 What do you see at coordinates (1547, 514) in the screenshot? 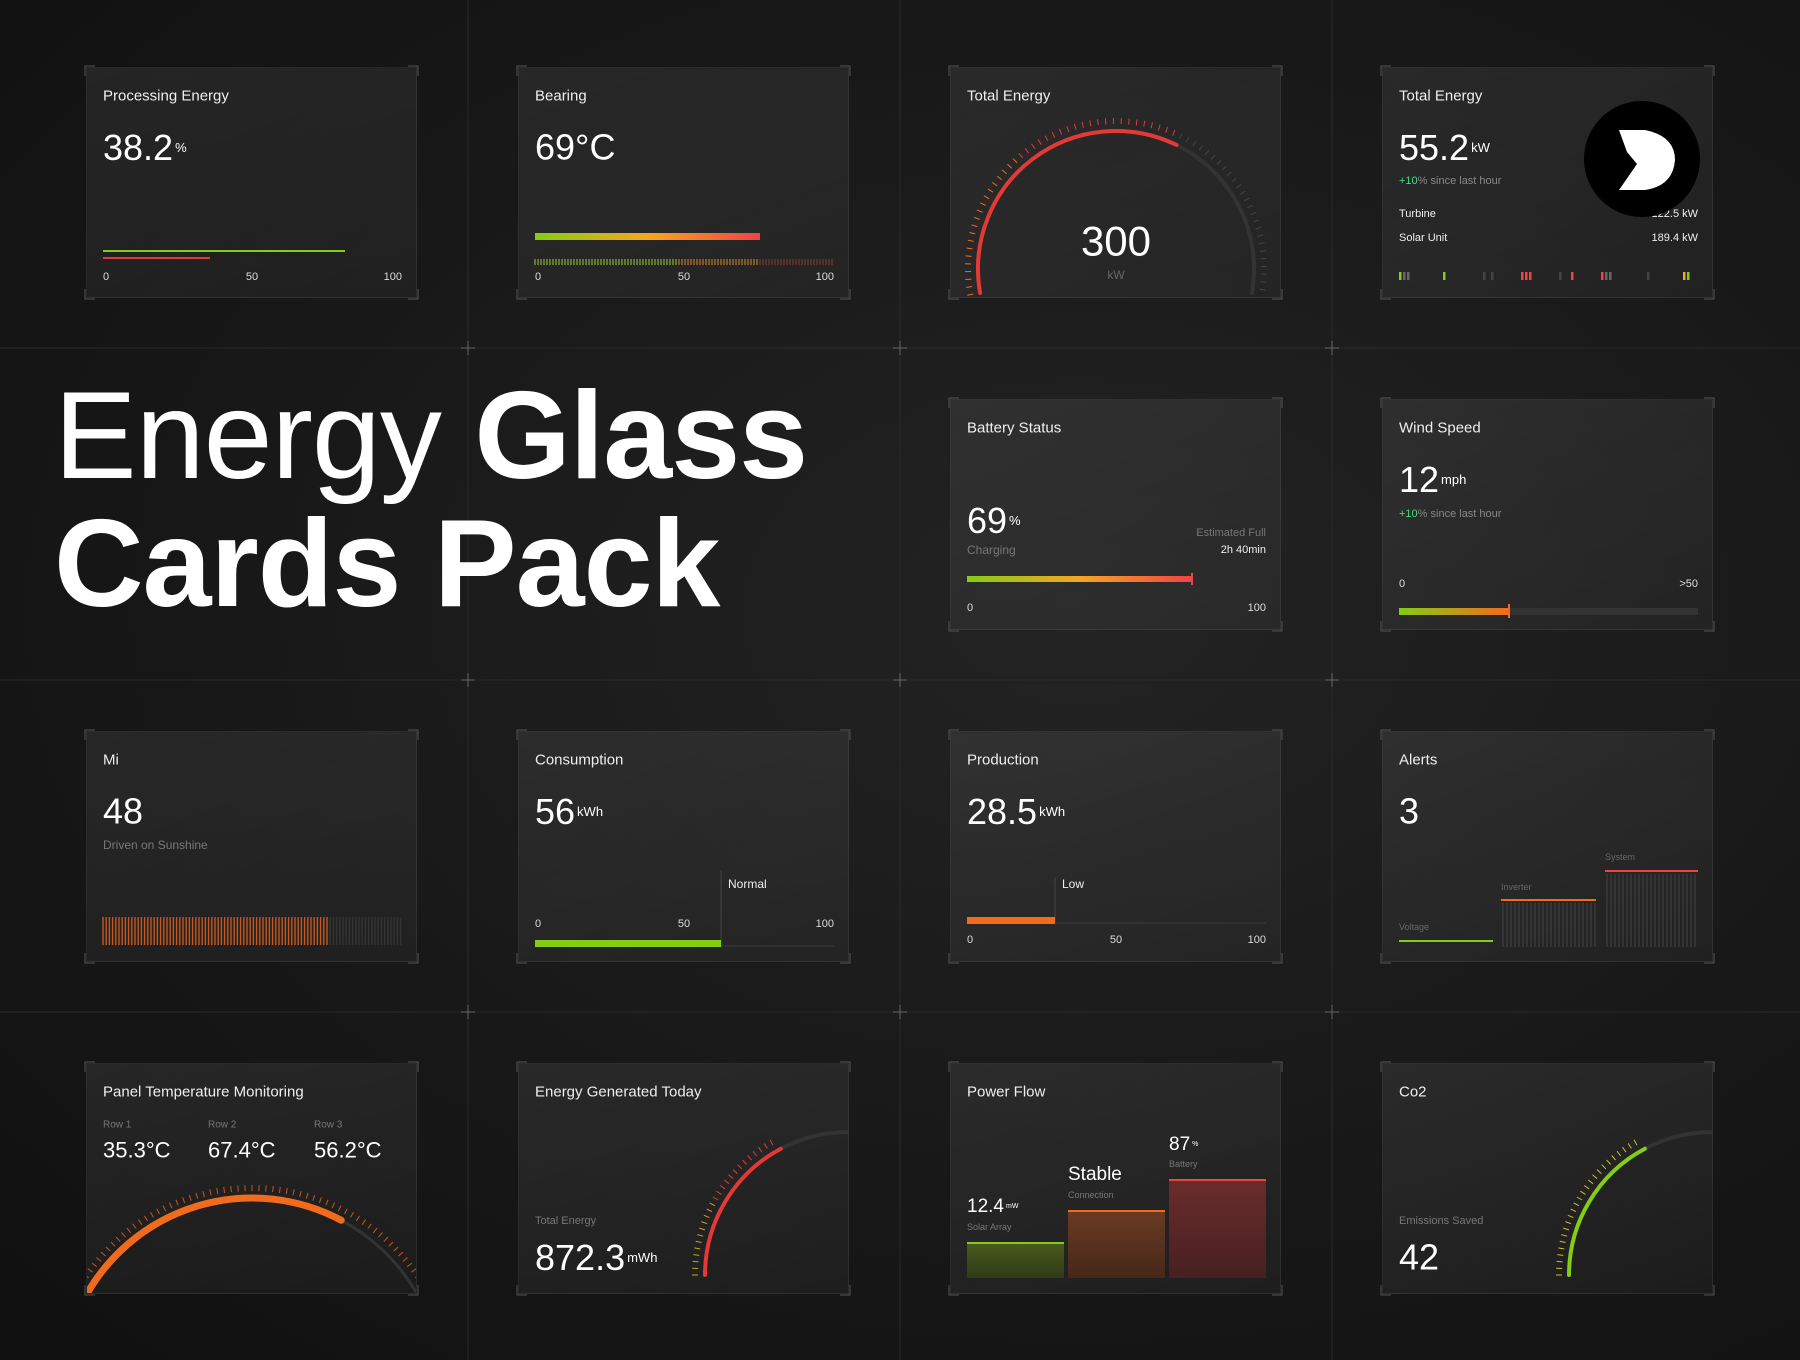
I see `card: Wind Speed 12 mph +10% since last hour 0 >50` at bounding box center [1547, 514].